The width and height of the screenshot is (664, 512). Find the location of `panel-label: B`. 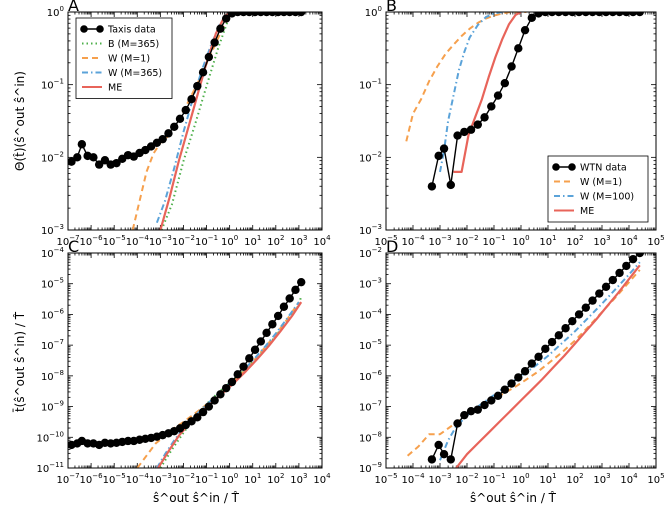

panel-label: B is located at coordinates (391, 7).